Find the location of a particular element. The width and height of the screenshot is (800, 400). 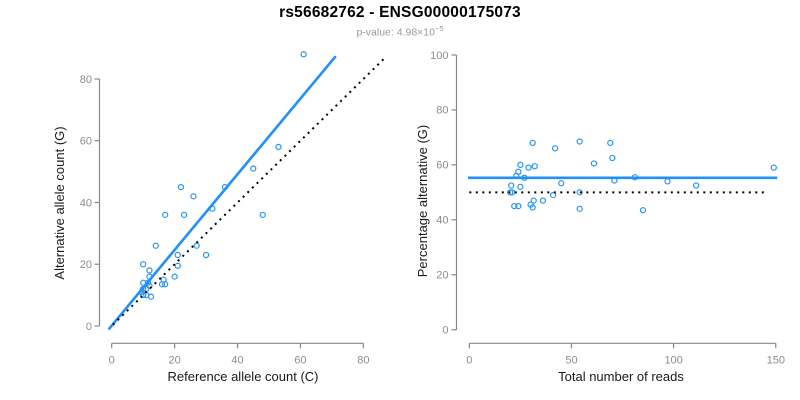

pvalue-text: p-value: 4.98×10 is located at coordinates (395, 32).